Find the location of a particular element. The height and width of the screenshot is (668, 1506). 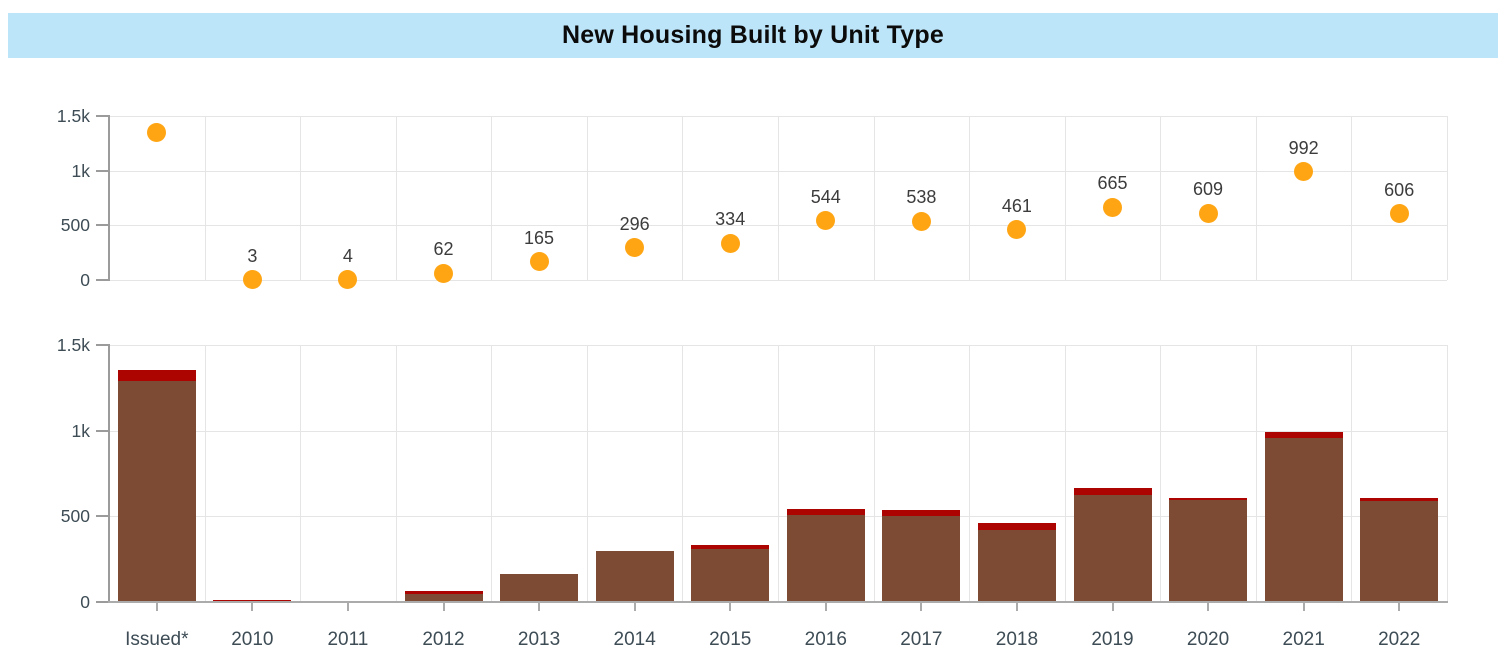

scatter-point-label: 461 is located at coordinates (1016, 205).